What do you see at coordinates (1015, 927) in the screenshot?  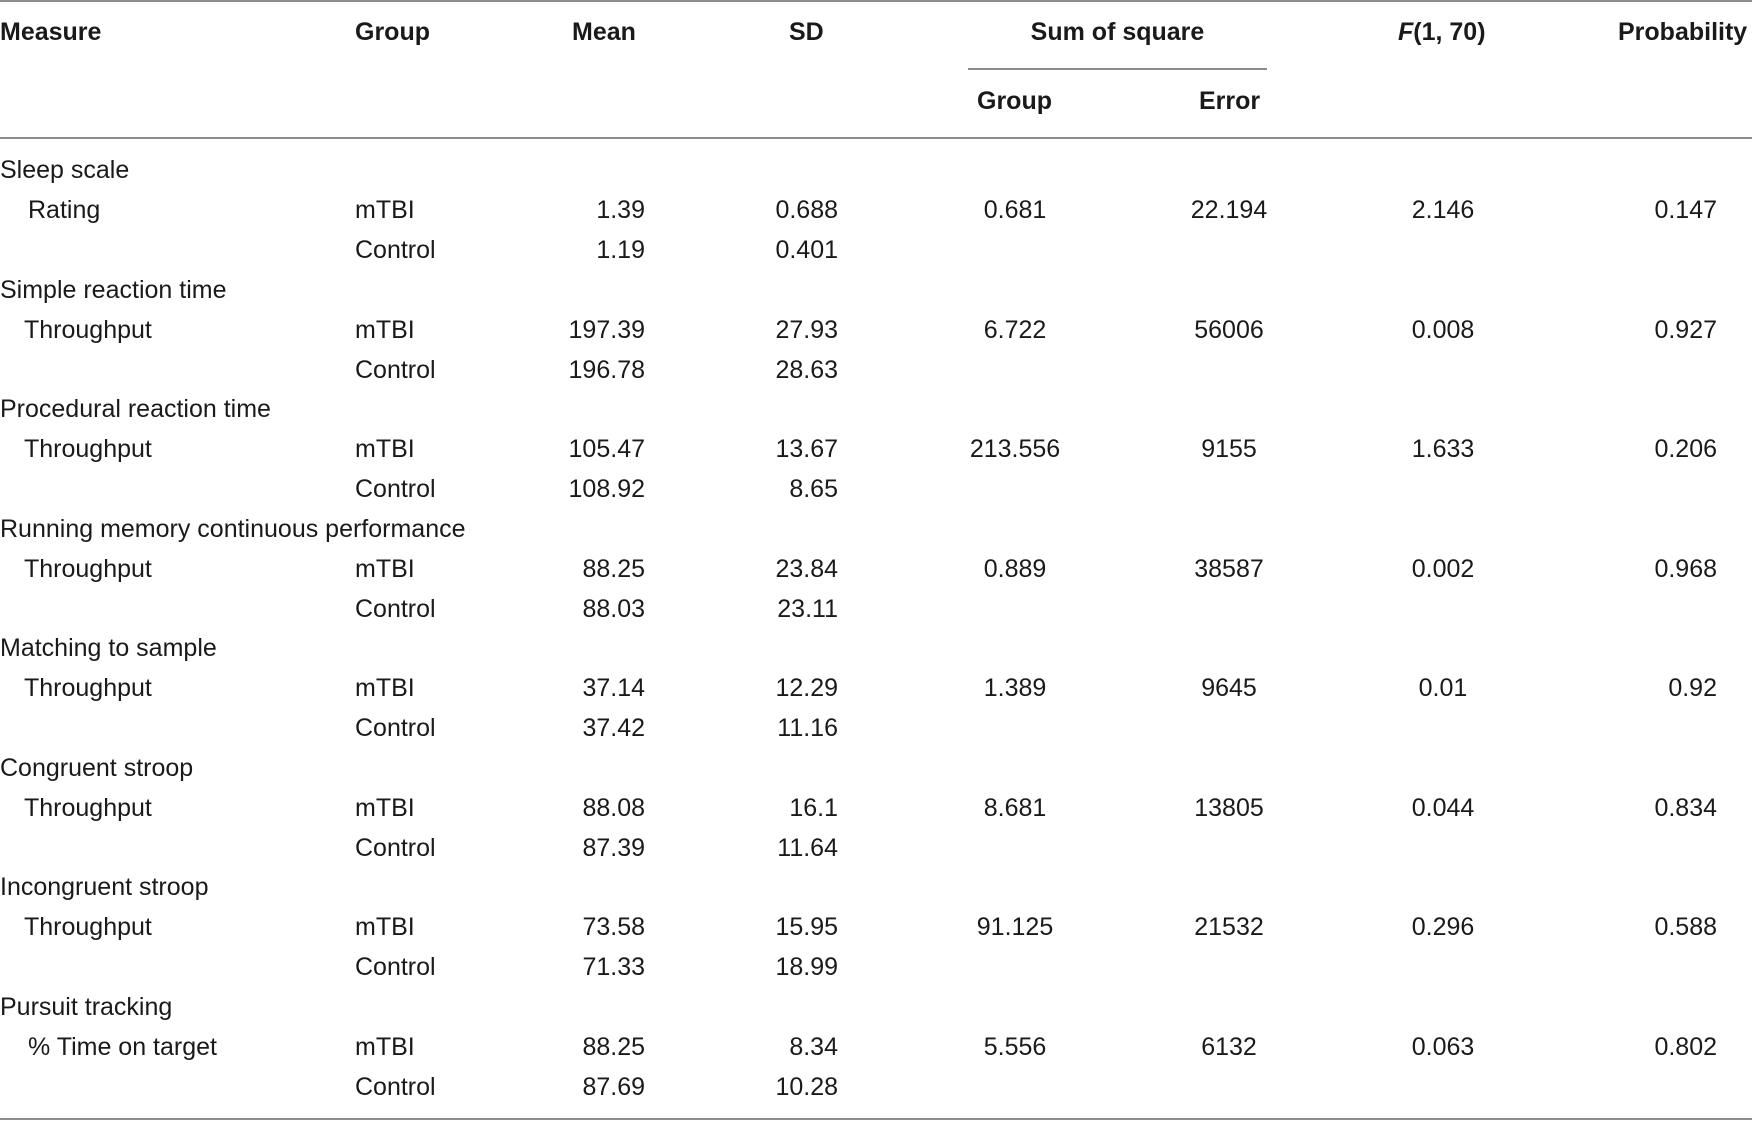 I see `cell-ss-group: 91.125` at bounding box center [1015, 927].